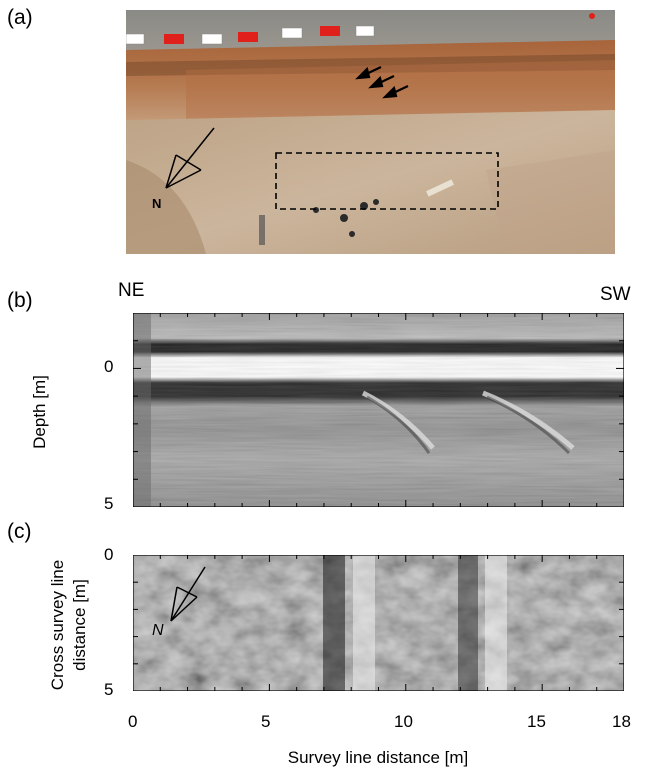 Image resolution: width=651 pixels, height=778 pixels. Describe the element at coordinates (615, 294) in the screenshot. I see `direction-sw: SW` at that location.